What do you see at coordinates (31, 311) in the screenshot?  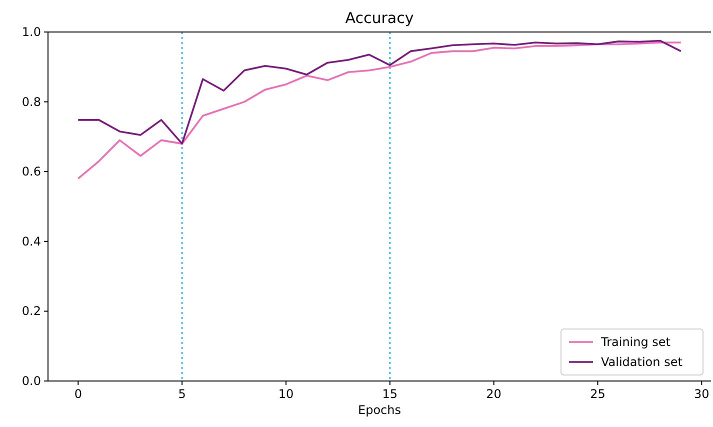 I see `y-tick-label: 0.2` at bounding box center [31, 311].